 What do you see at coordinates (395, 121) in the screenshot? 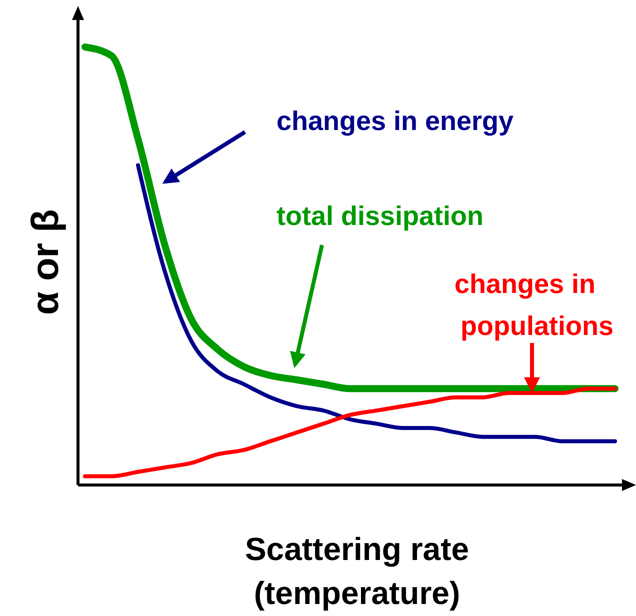
I see `text: changes in energy` at bounding box center [395, 121].